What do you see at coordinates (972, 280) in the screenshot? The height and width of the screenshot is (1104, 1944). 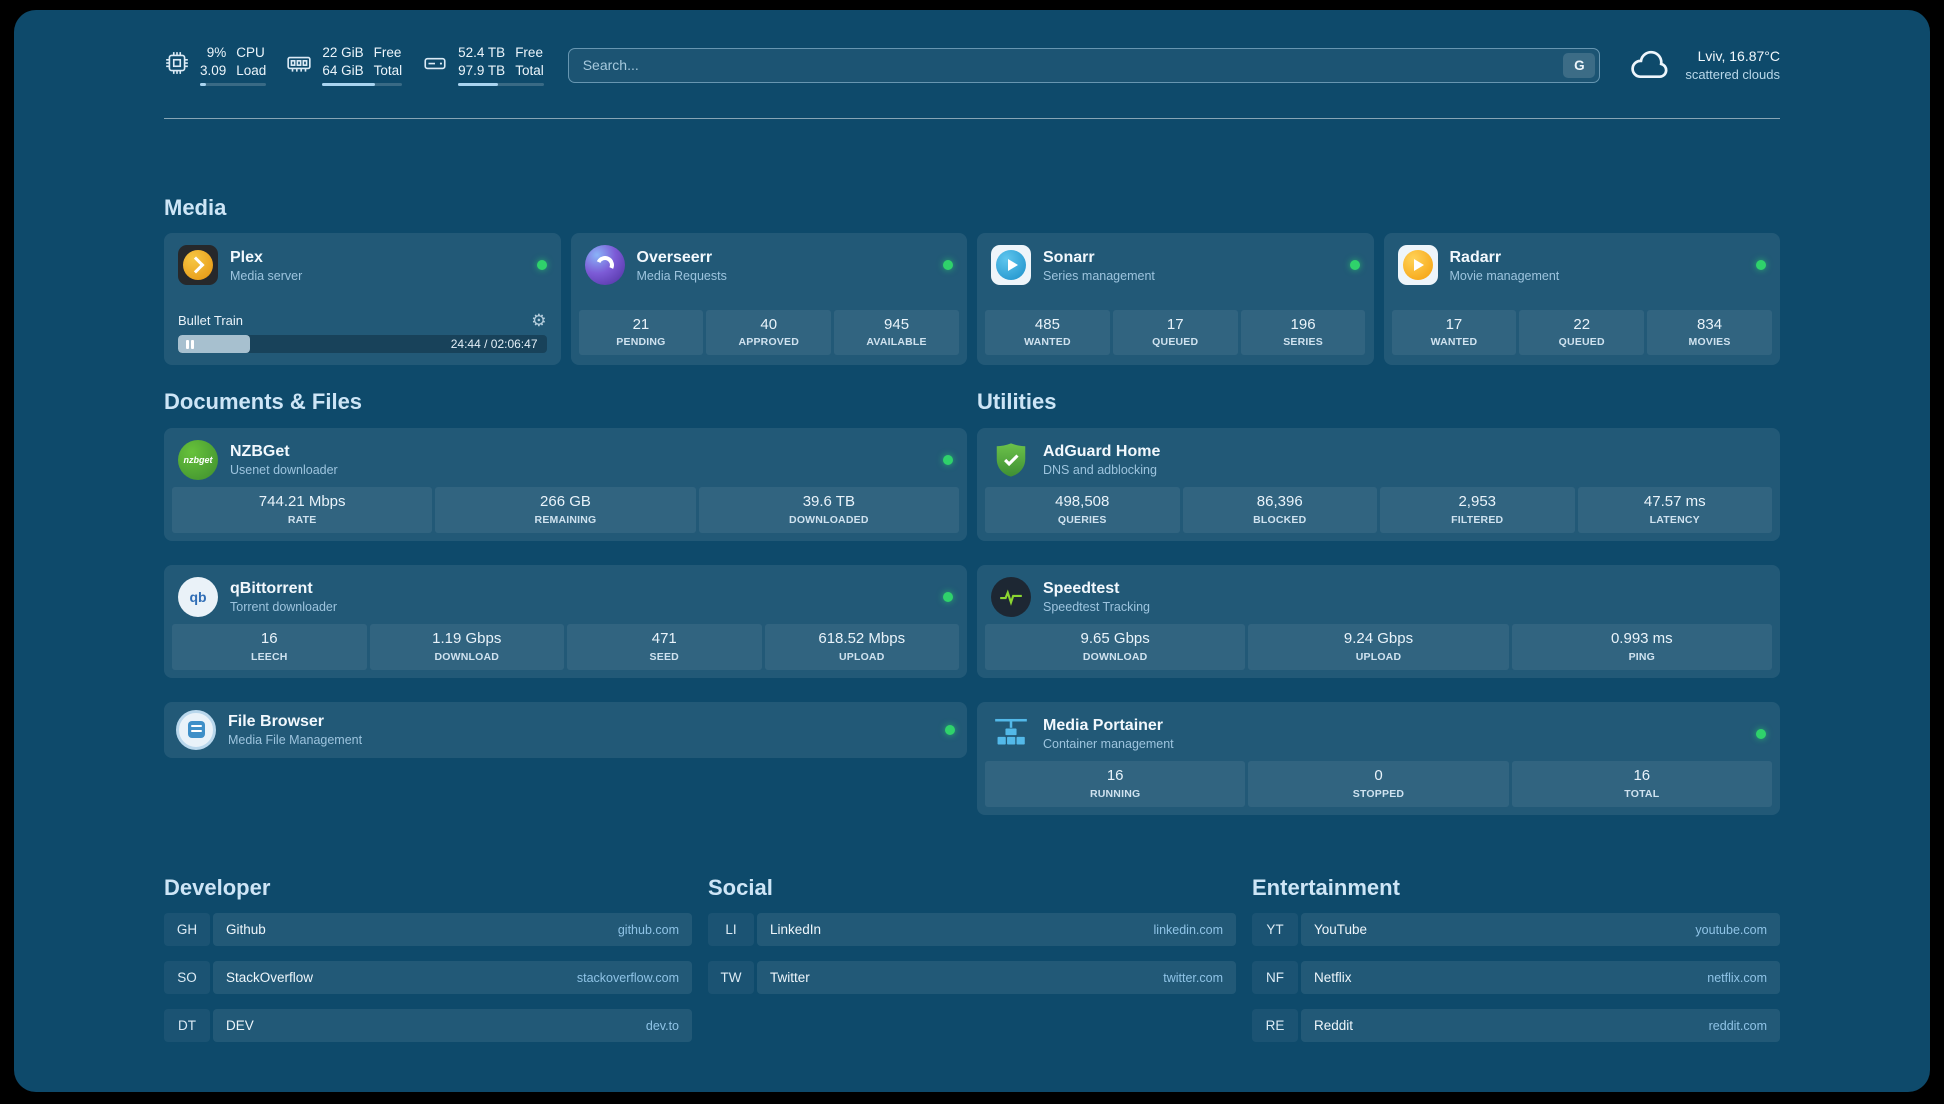 I see `section-media: Media Plex Media server` at bounding box center [972, 280].